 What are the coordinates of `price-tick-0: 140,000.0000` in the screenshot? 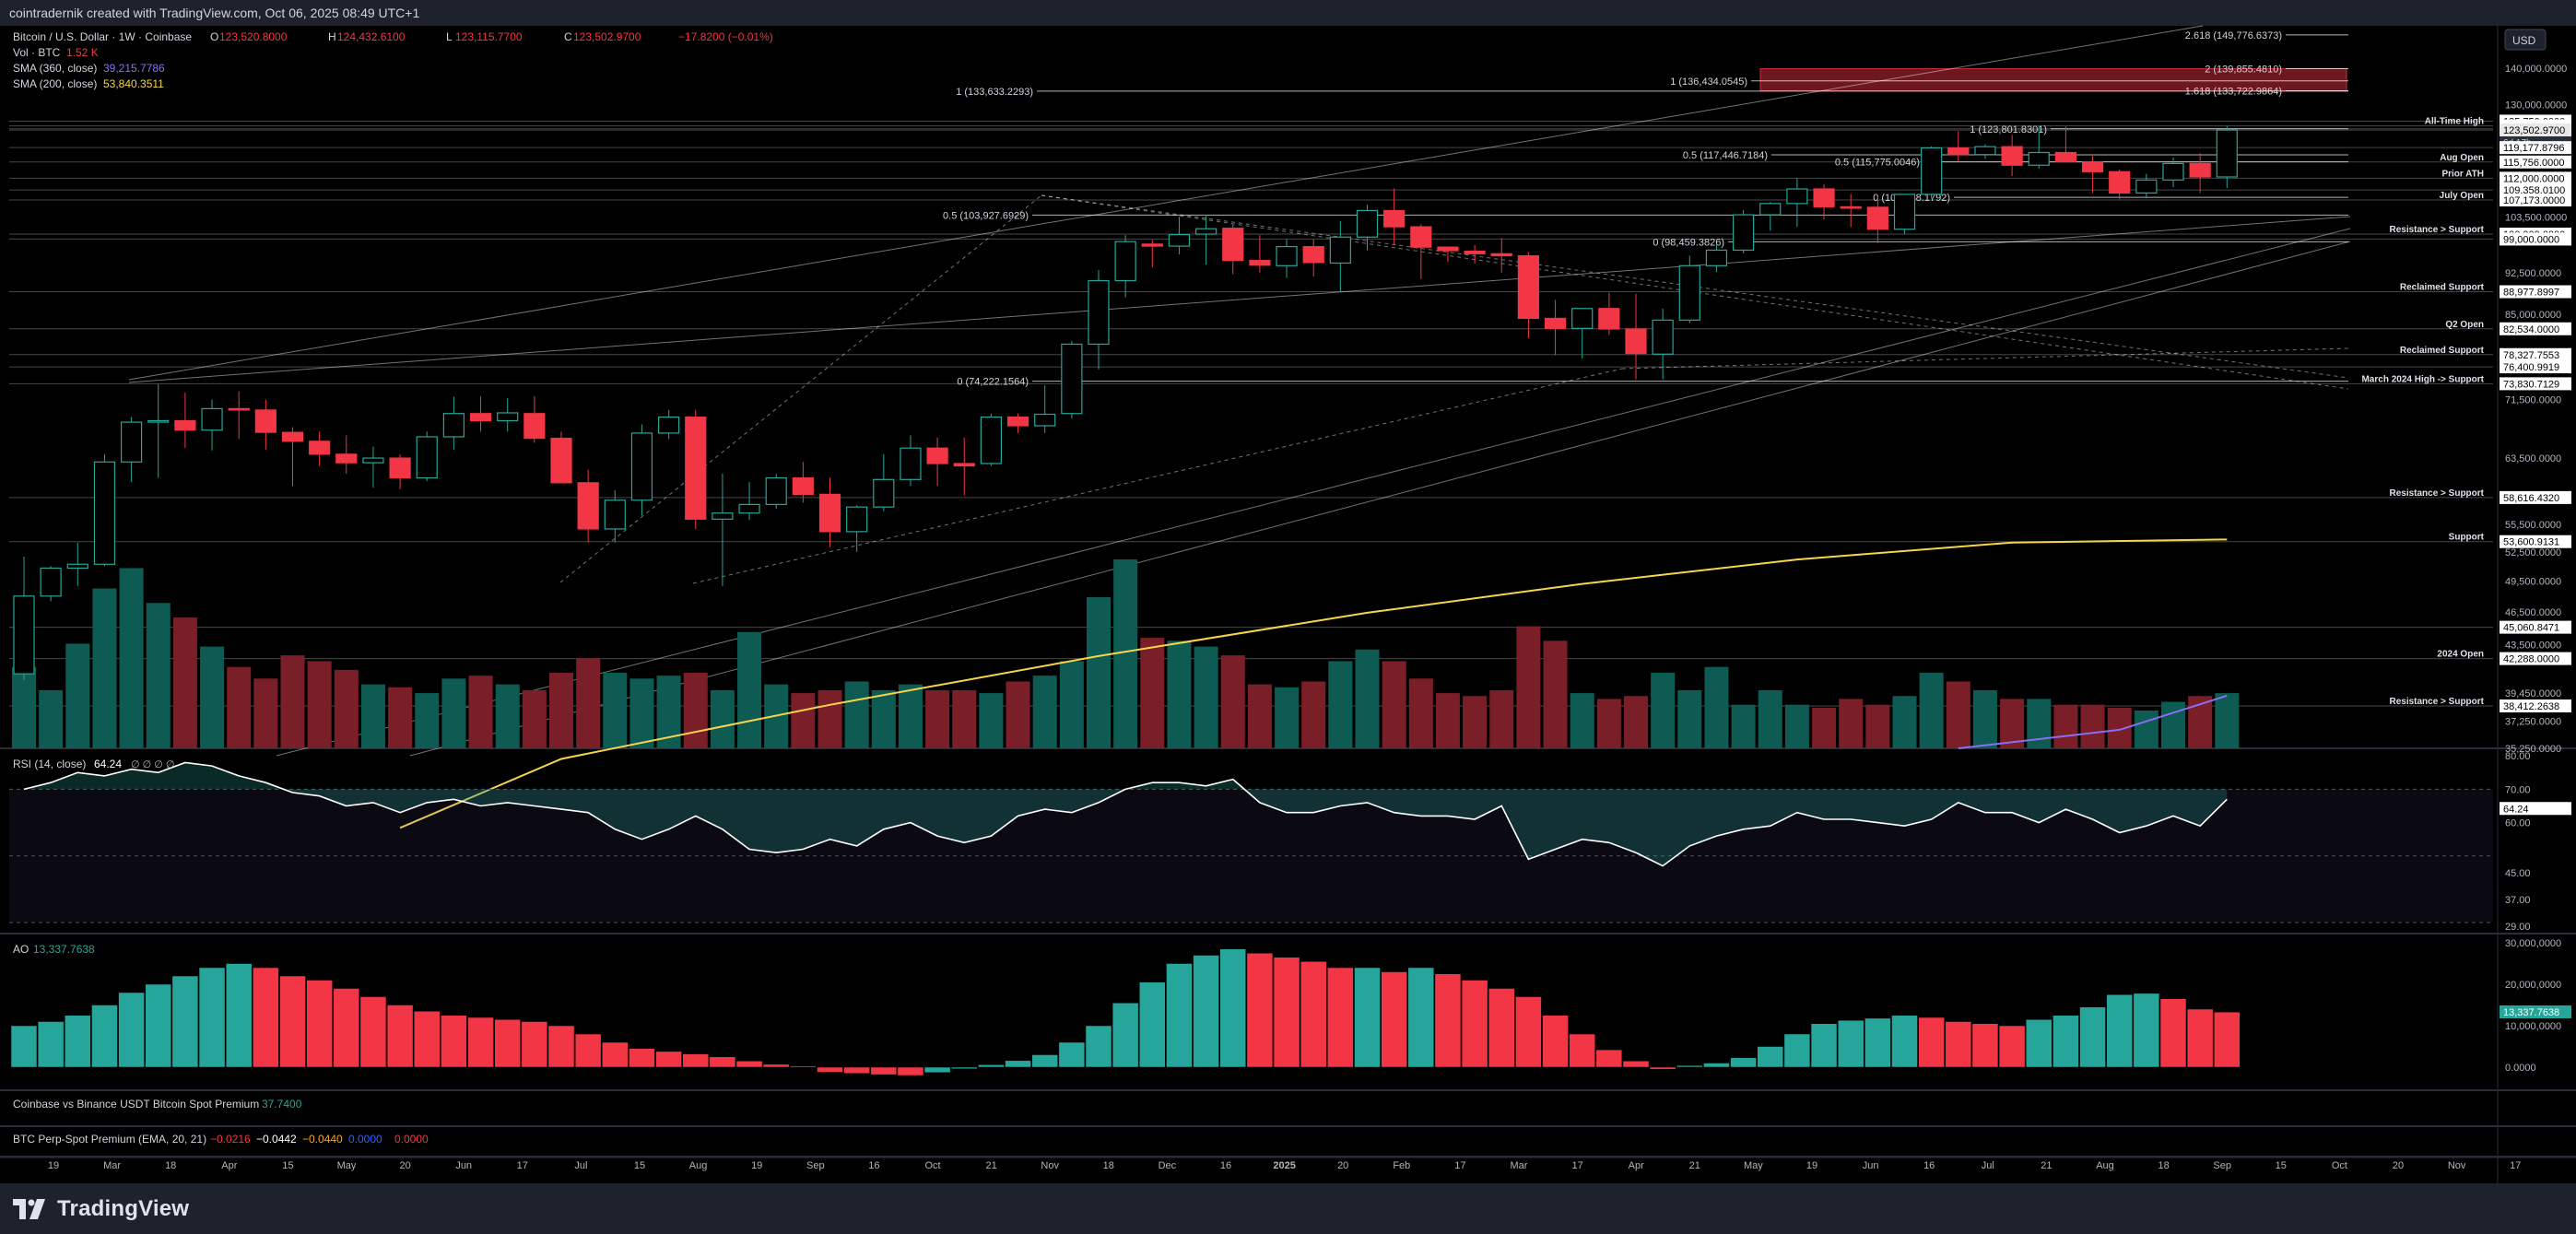 It's located at (2536, 69).